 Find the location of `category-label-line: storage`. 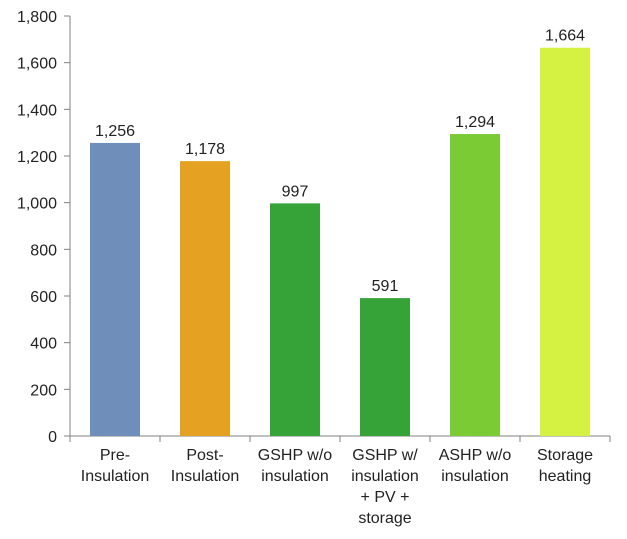

category-label-line: storage is located at coordinates (384, 518).